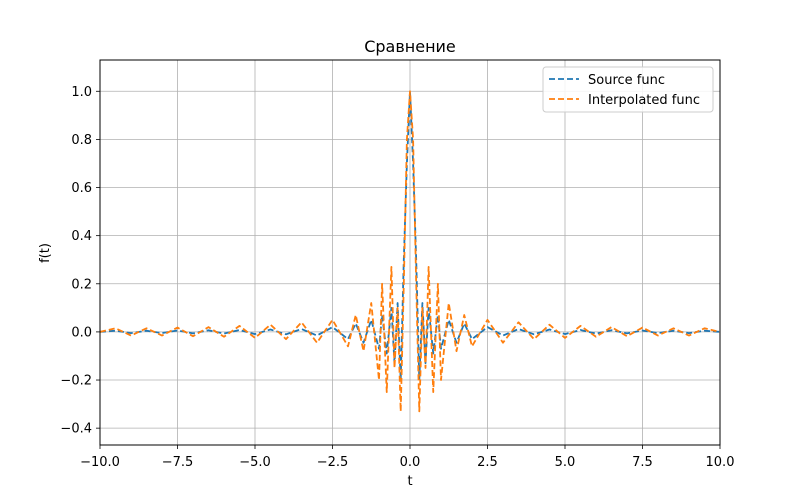  I want to click on y-tick-label: 1.0, so click(81, 92).